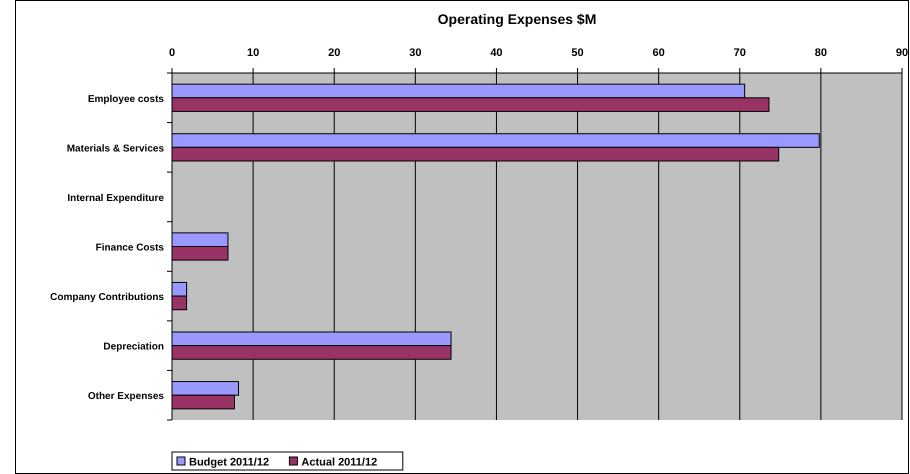 The height and width of the screenshot is (474, 910). I want to click on y-tick-label: Employee costs, so click(126, 99).